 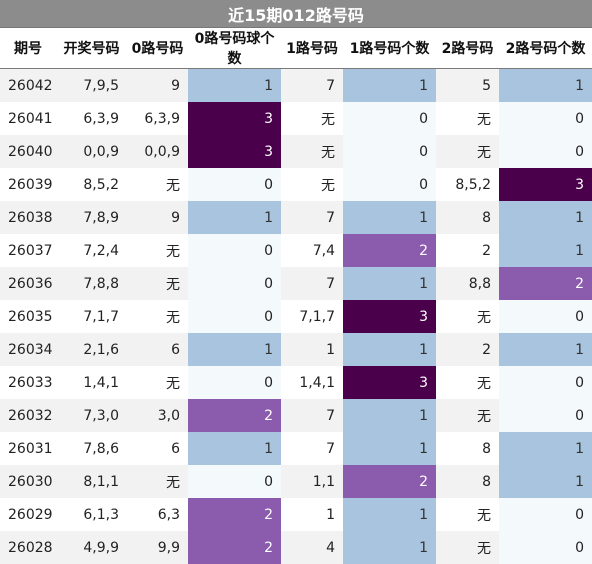 I want to click on header-route2-numbers: 2路号码, so click(x=467, y=48).